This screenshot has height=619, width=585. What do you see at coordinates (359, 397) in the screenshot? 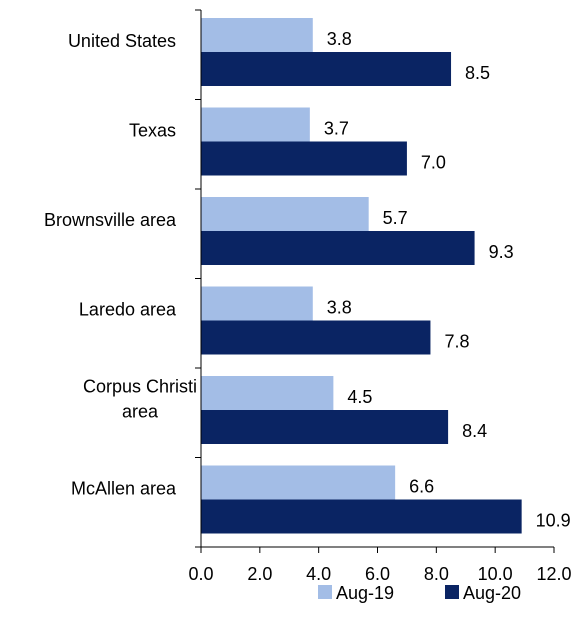
I see `data-label-aug-19-4: 4.5` at bounding box center [359, 397].